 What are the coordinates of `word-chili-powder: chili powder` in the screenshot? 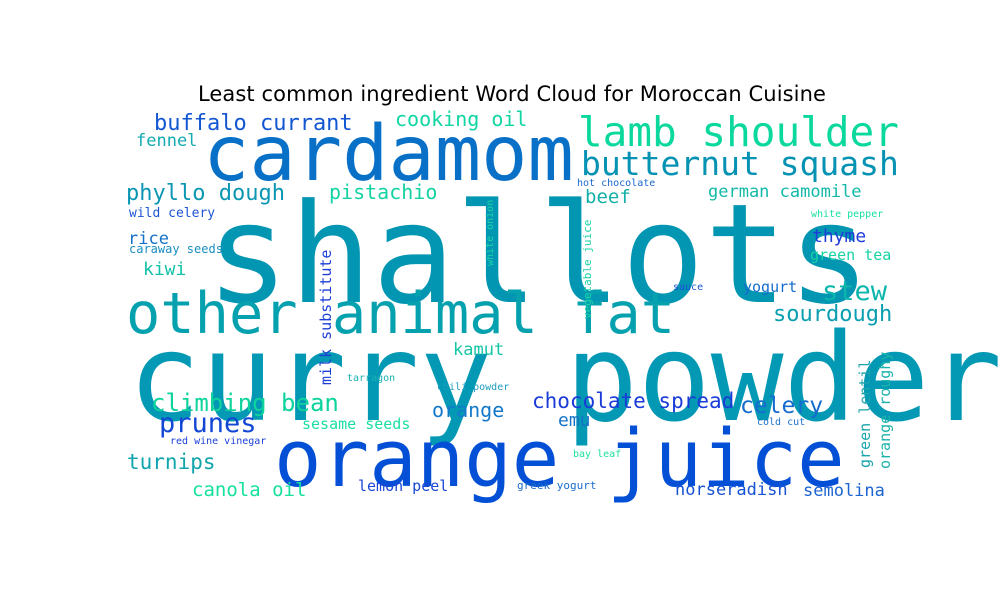 It's located at (473, 387).